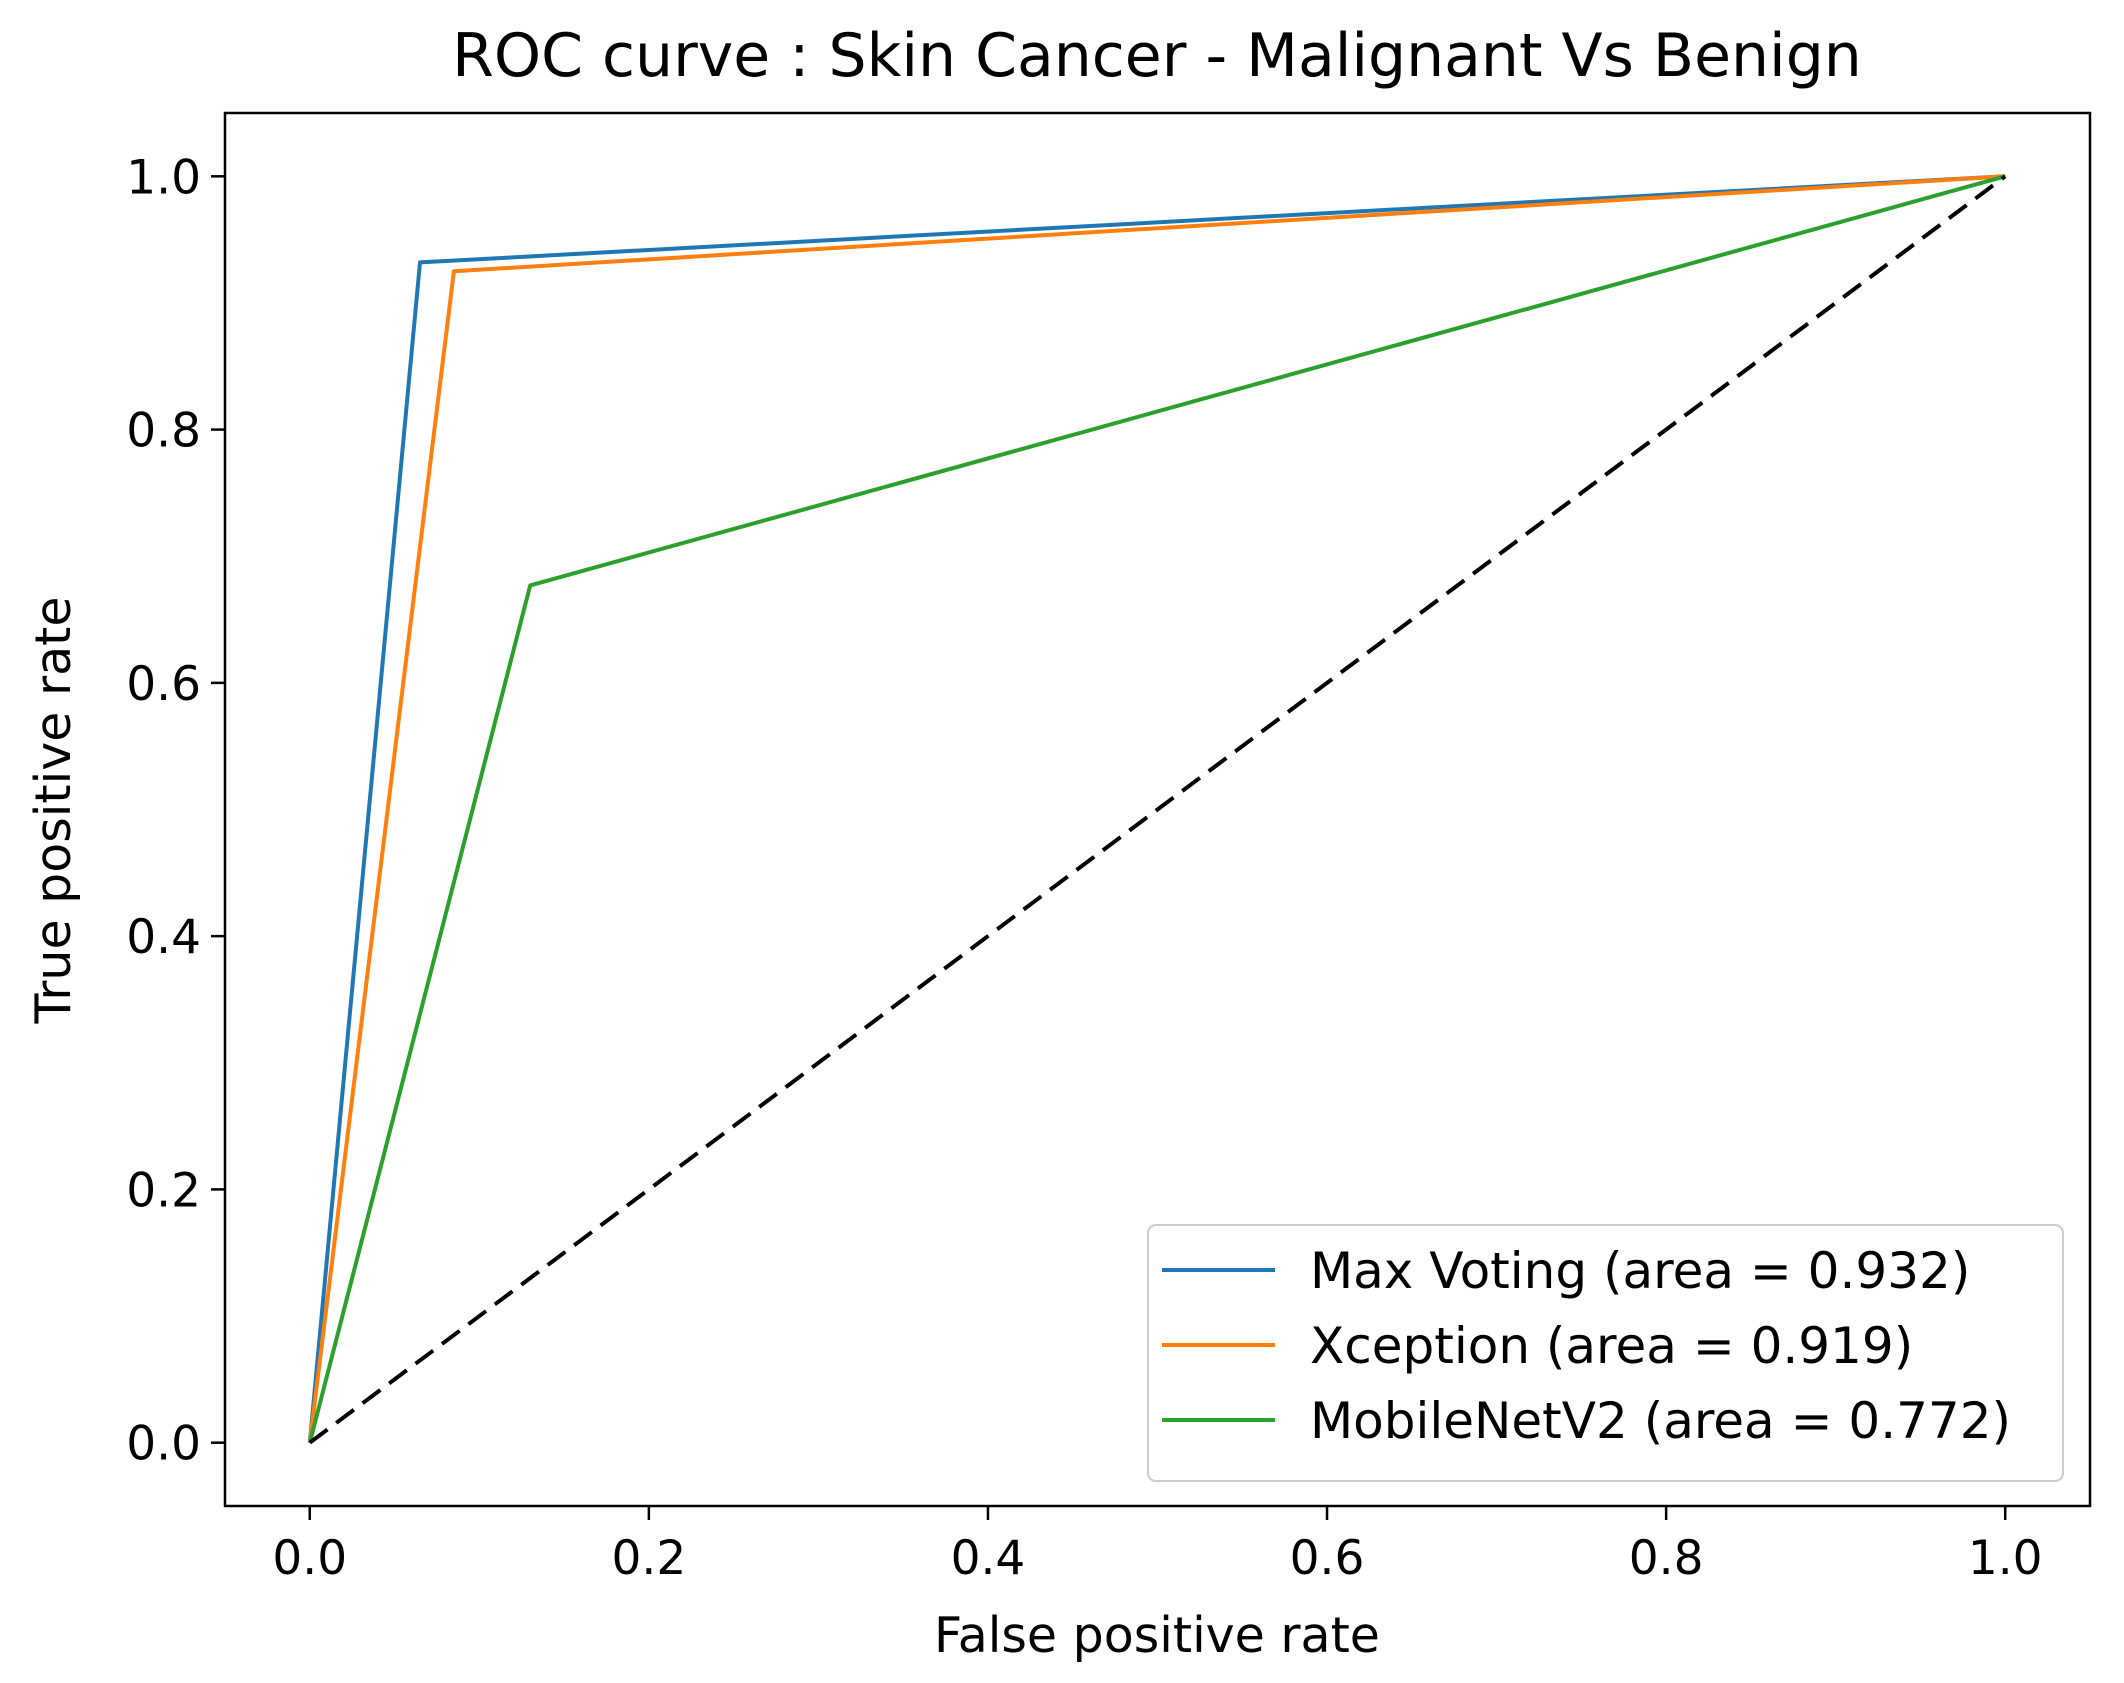  Describe the element at coordinates (1640, 1271) in the screenshot. I see `legend-label-max-voting: Max Voting (area = 0.932)` at that location.